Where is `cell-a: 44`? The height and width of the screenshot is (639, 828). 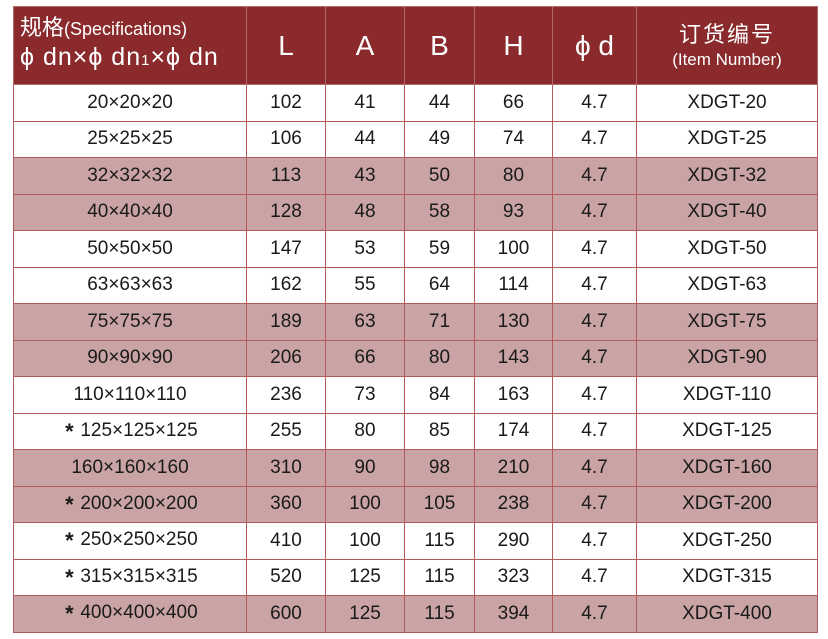 cell-a: 44 is located at coordinates (365, 139).